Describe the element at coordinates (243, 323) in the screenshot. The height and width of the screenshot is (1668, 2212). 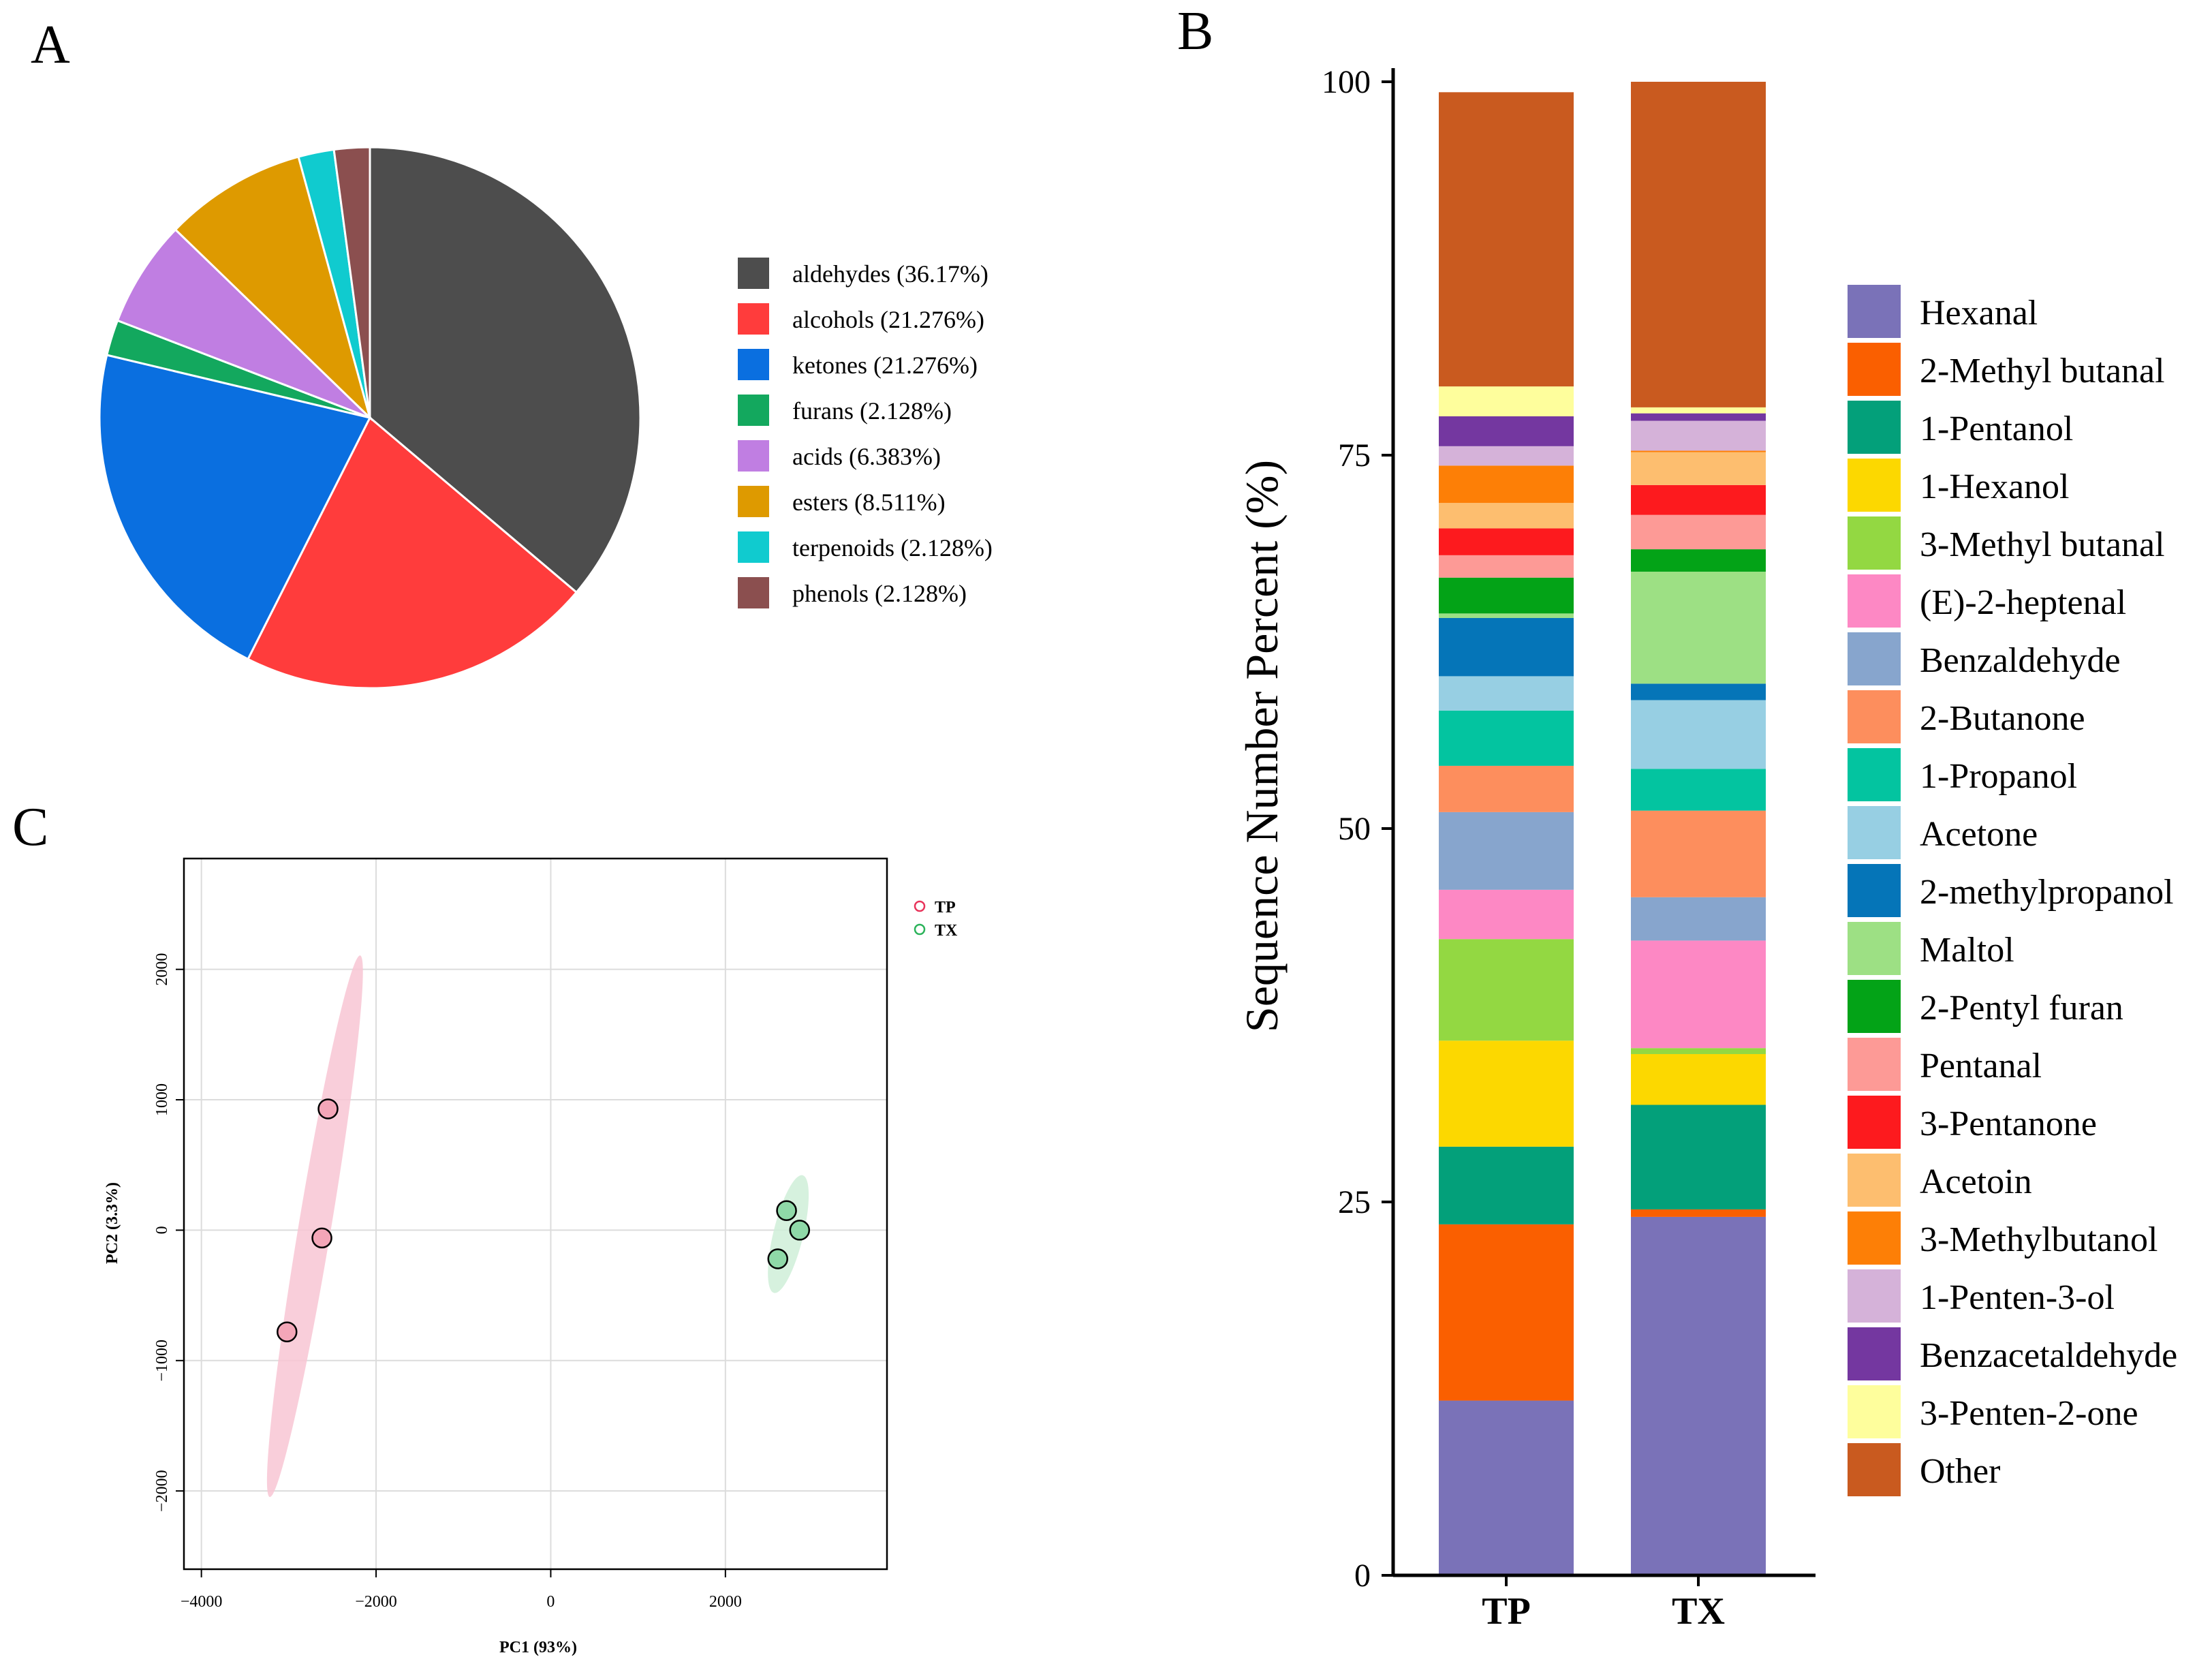
I see `pie-slice-acids` at that location.